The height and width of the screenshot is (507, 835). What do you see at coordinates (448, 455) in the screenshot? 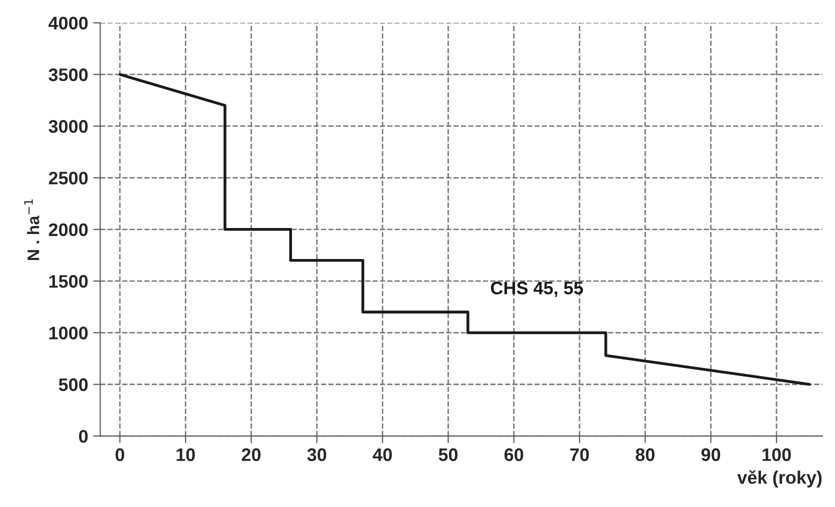
I see `x-tick-label: 50` at bounding box center [448, 455].